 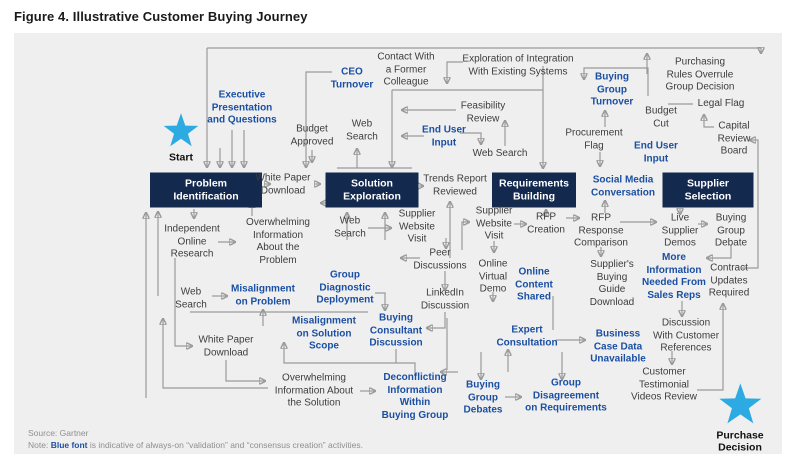 I want to click on node-buying-group-debate: Buying Group Debate, so click(x=731, y=230).